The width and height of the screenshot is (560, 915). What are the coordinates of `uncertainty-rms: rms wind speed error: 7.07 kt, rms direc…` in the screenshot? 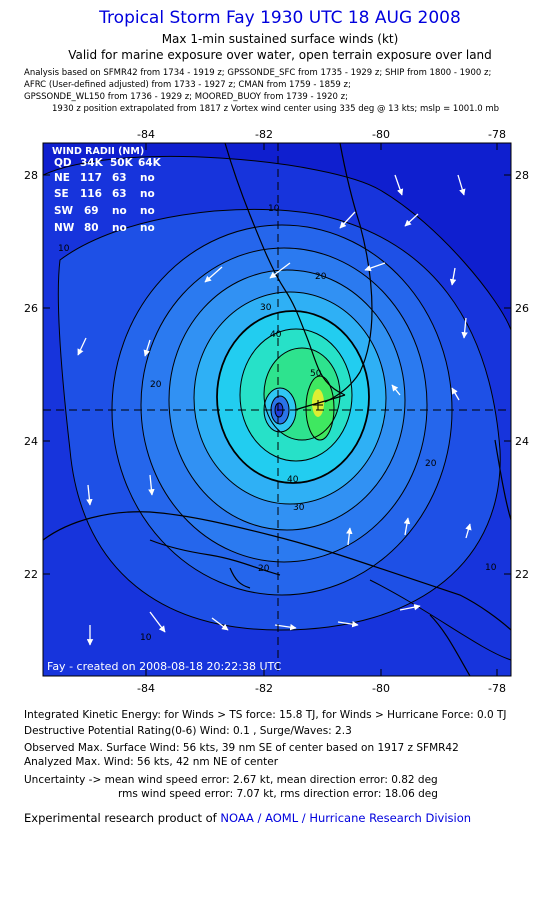 It's located at (278, 794).